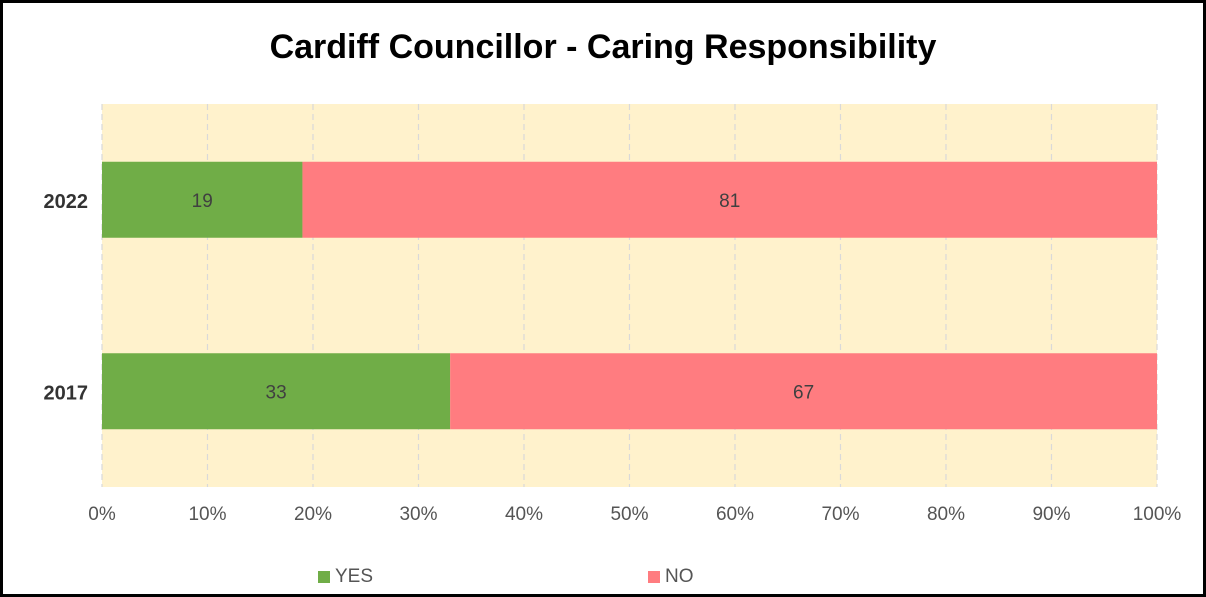 The height and width of the screenshot is (597, 1206). What do you see at coordinates (840, 514) in the screenshot?
I see `x-tick-label: 70%` at bounding box center [840, 514].